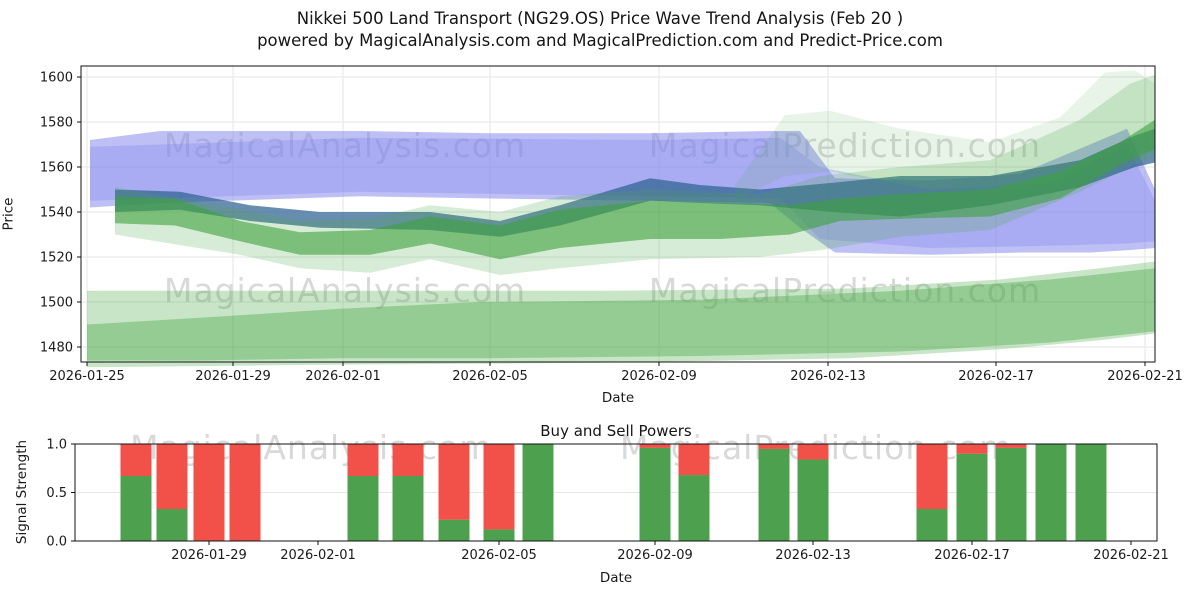  I want to click on y-tick-label: 1500, so click(56, 303).